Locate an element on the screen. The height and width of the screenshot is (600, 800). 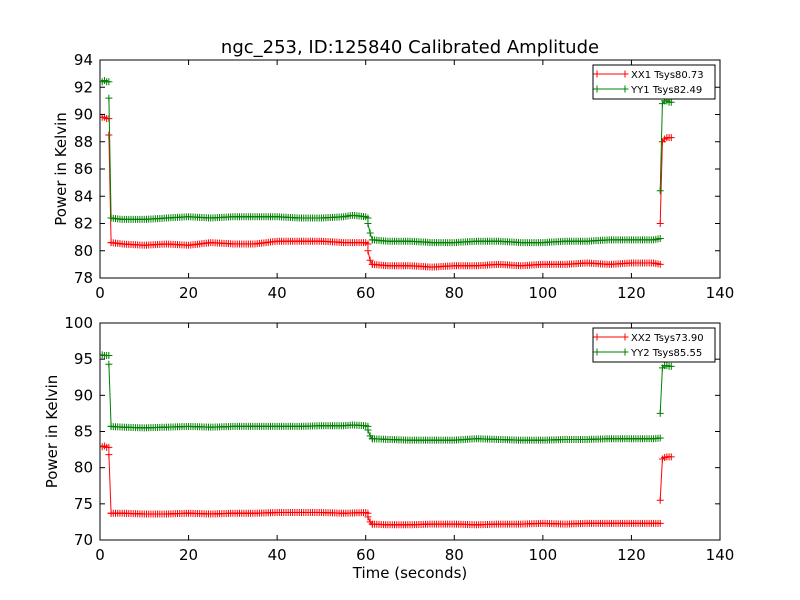
y-tick-label: 95 is located at coordinates (83, 359).